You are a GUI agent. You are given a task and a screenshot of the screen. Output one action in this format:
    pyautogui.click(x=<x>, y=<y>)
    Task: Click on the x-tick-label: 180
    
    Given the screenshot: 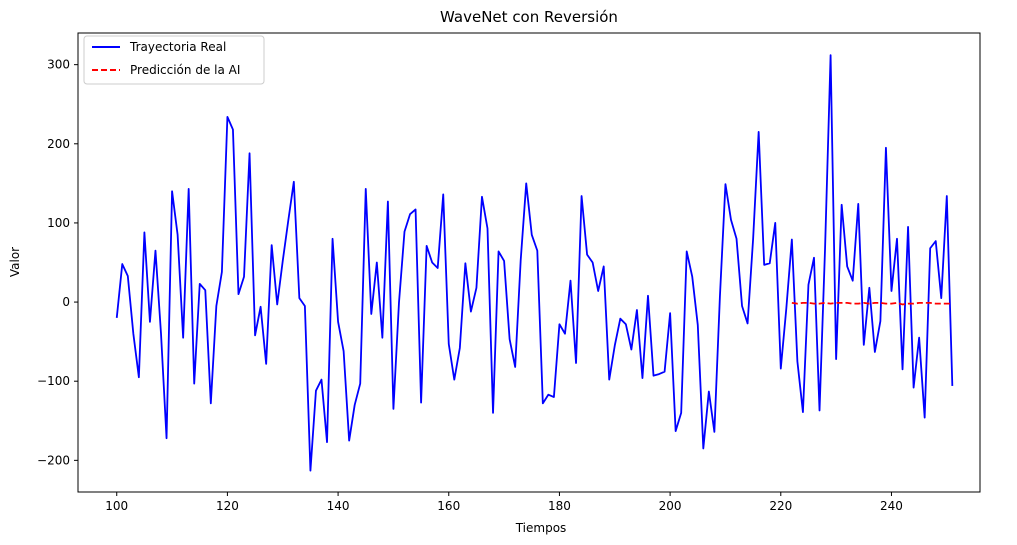 What is the action you would take?
    pyautogui.click(x=559, y=506)
    